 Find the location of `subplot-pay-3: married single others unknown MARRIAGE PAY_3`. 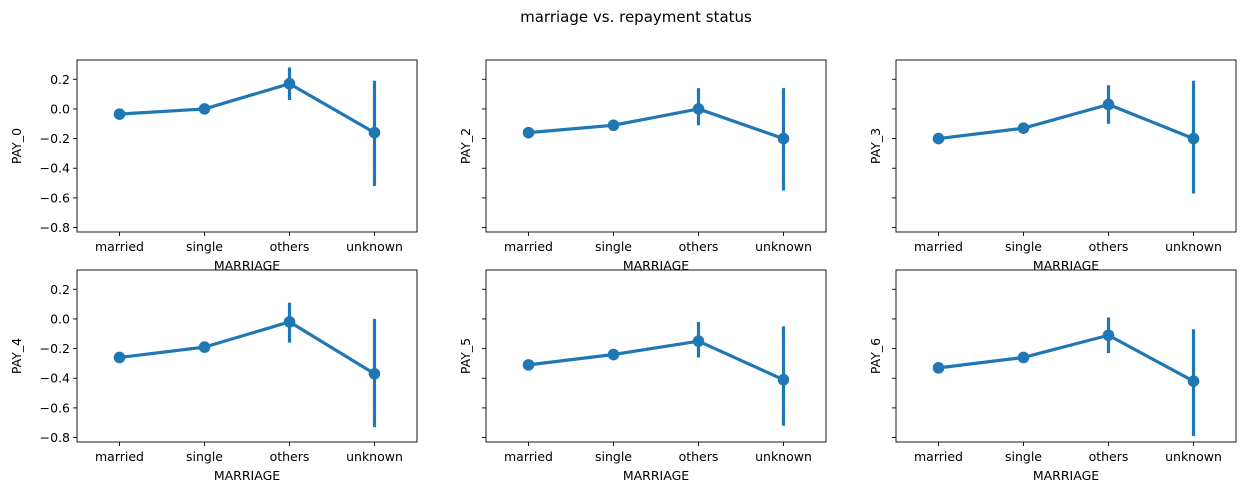

subplot-pay-3: married single others unknown MARRIAGE PAY_3 is located at coordinates (1052, 166).